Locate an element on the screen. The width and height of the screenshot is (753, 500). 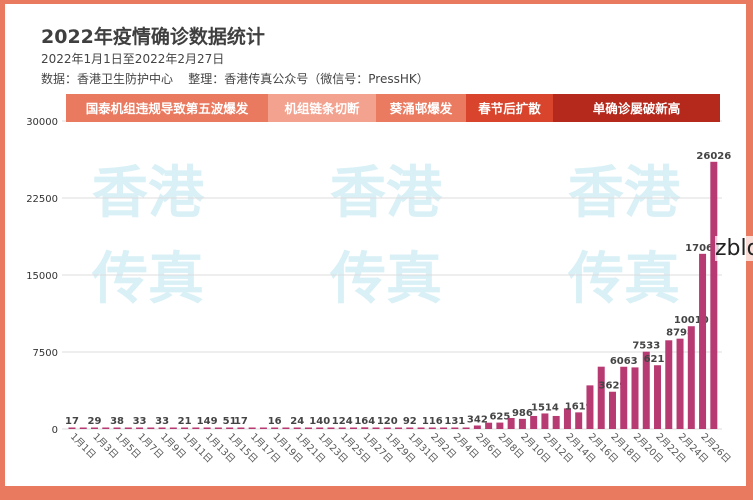
data-label: 986 is located at coordinates (522, 413).